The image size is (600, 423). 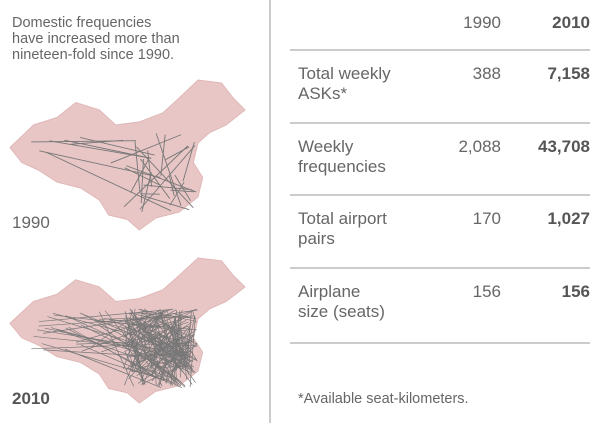 What do you see at coordinates (342, 166) in the screenshot?
I see `row-label: frequencies` at bounding box center [342, 166].